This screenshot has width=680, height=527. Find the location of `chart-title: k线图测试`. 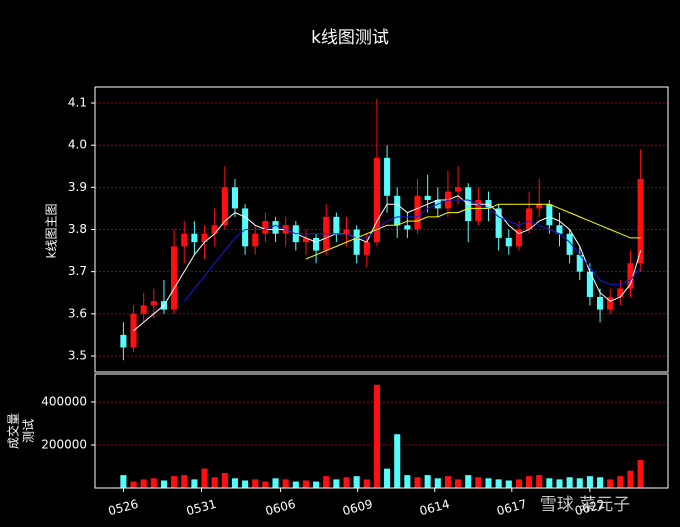

chart-title: k线图测试 is located at coordinates (350, 38).